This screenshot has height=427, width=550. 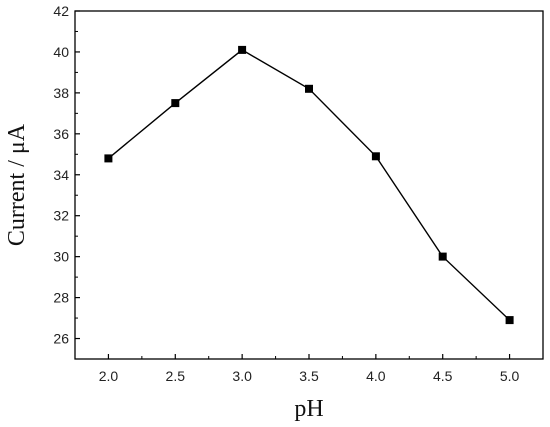 I want to click on y-tick-label: 32, so click(x=61, y=216).